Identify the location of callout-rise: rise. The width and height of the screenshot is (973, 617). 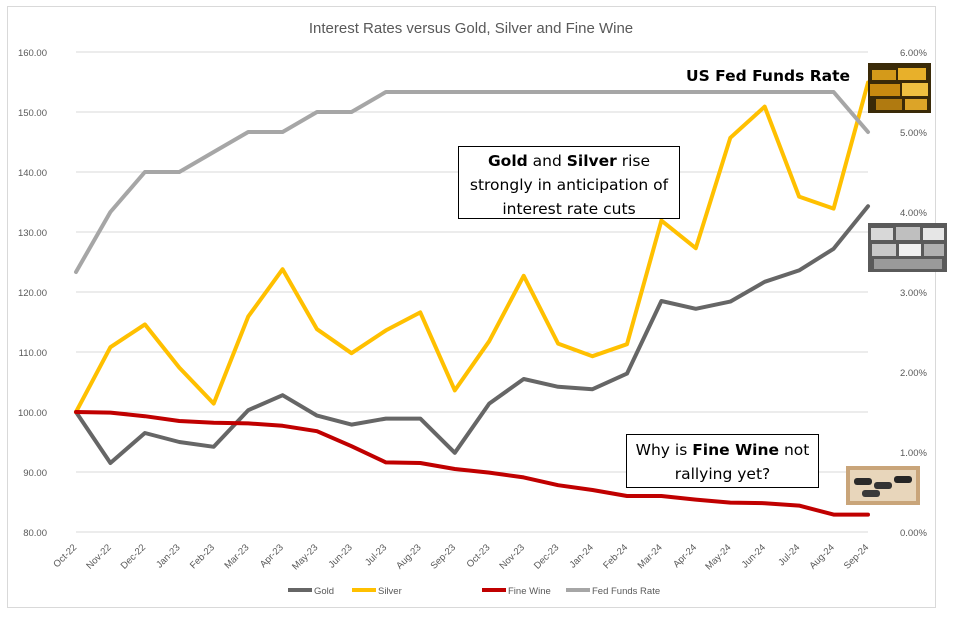
(633, 161).